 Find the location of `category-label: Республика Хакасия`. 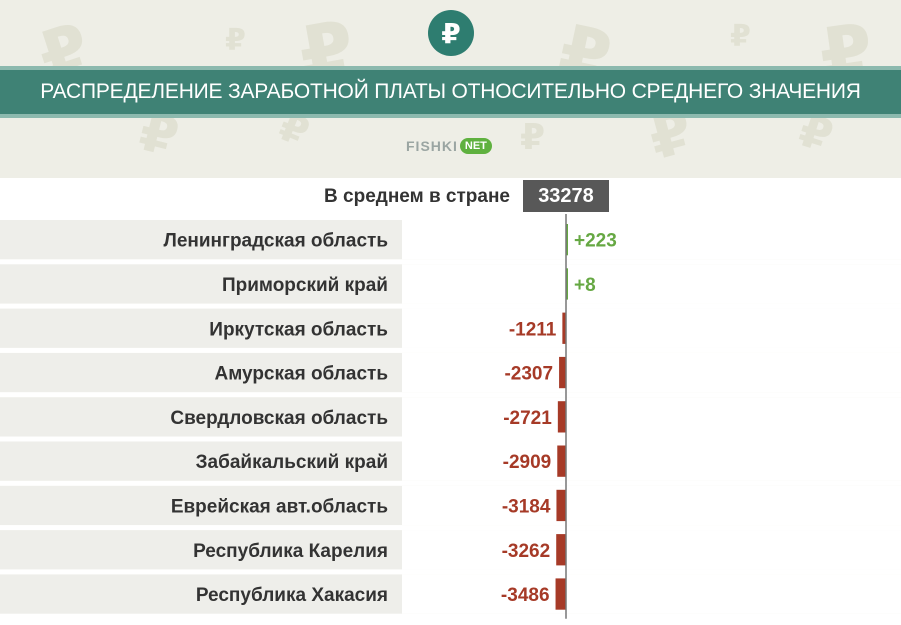

category-label: Республика Хакасия is located at coordinates (292, 595).